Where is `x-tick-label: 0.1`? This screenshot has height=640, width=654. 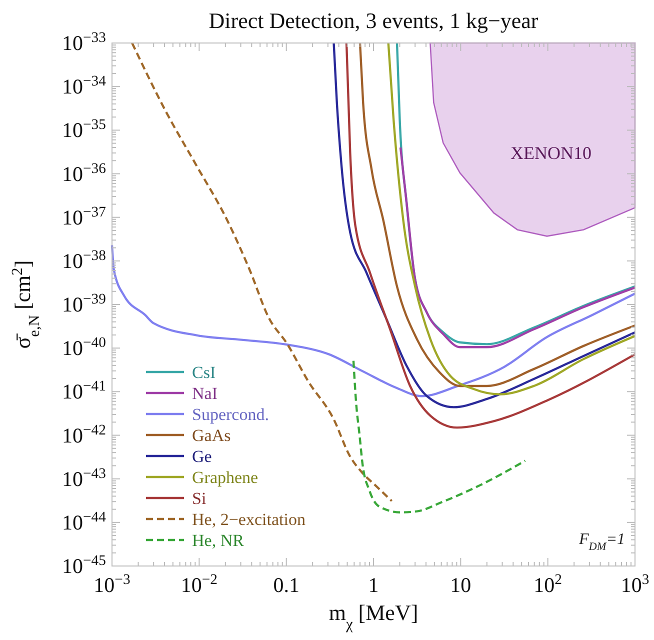 x-tick-label: 0.1 is located at coordinates (286, 585).